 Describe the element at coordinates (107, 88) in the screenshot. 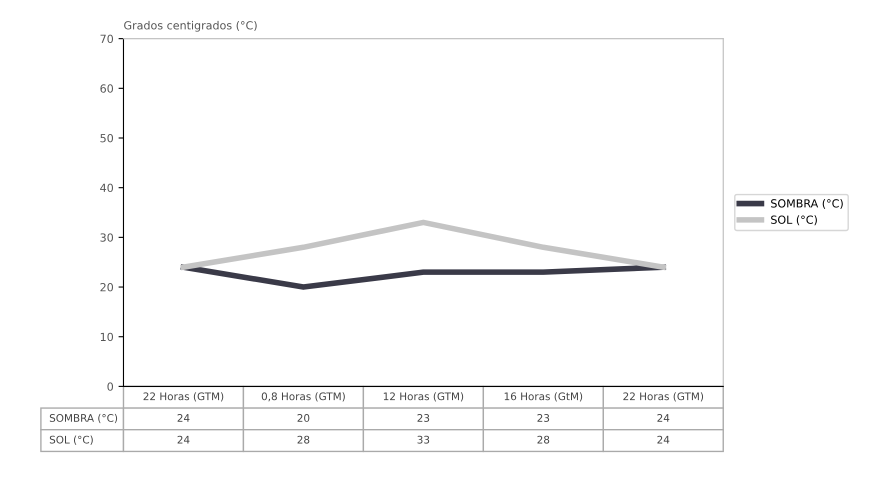

I see `y-tick-label: 60` at that location.